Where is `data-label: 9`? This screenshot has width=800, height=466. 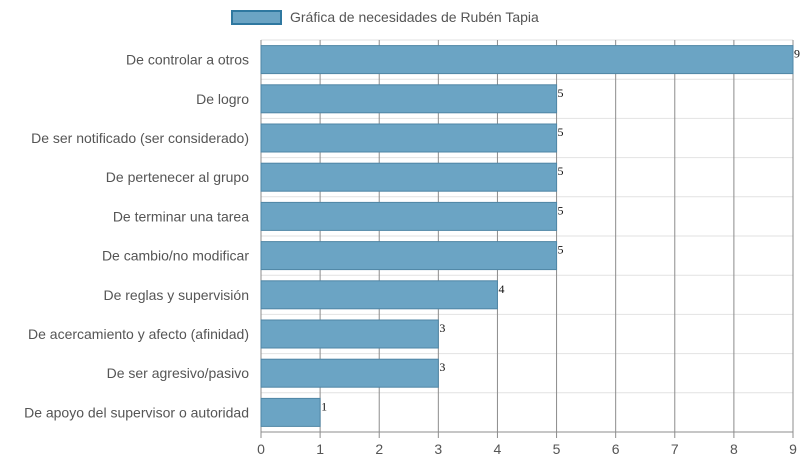 data-label: 9 is located at coordinates (797, 54).